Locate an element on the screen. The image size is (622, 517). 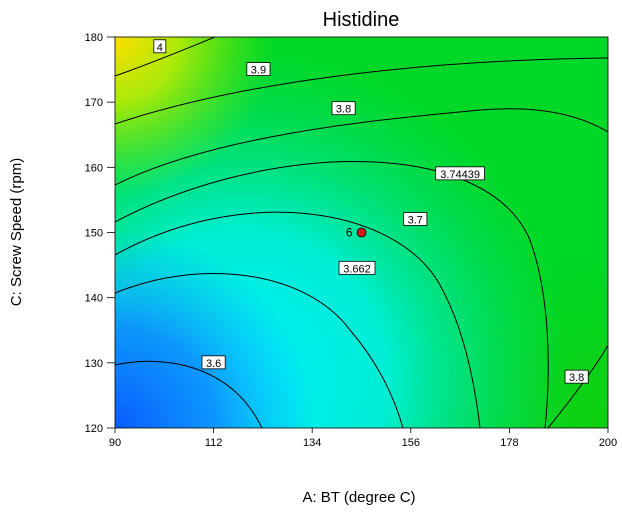
contour-label-text: 3.74439 is located at coordinates (460, 175).